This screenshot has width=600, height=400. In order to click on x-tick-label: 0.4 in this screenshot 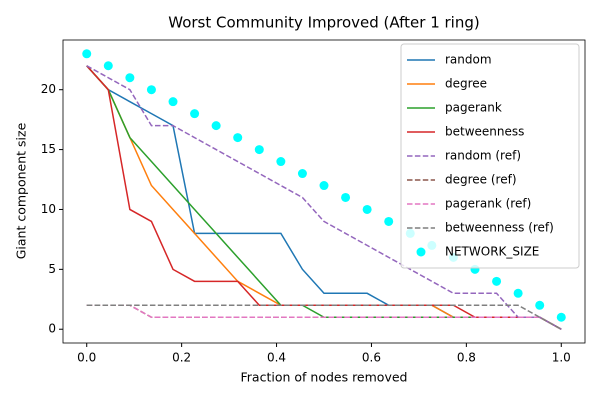, I will do `click(276, 358)`.